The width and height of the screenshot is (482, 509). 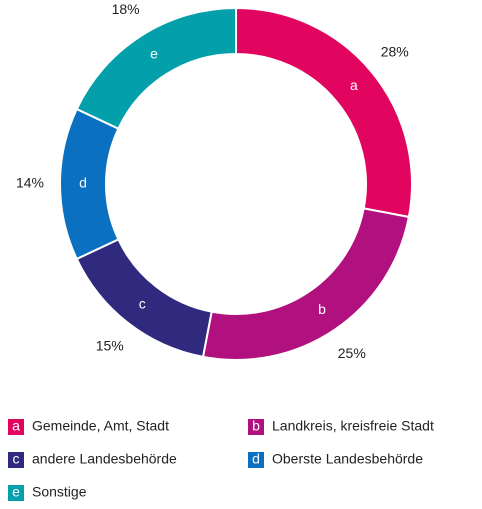 What do you see at coordinates (142, 304) in the screenshot?
I see `slice-key: c` at bounding box center [142, 304].